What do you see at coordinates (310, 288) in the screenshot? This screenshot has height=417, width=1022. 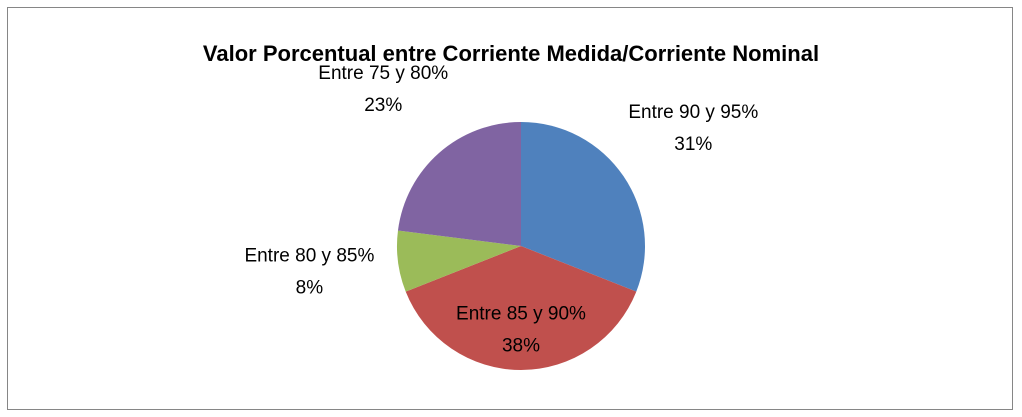 I see `slice-value-label: 8%` at bounding box center [310, 288].